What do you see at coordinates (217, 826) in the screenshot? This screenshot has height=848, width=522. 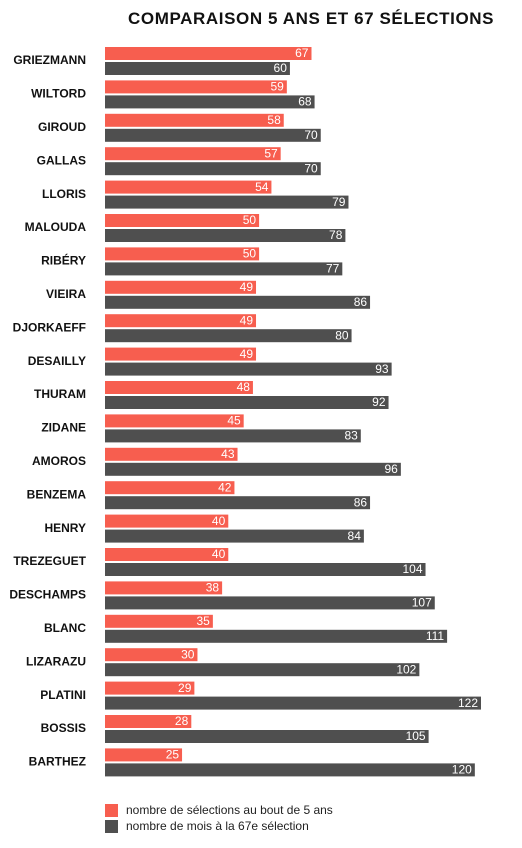 I see `legend-label-months: nombre de mois à la 67e sélection` at bounding box center [217, 826].